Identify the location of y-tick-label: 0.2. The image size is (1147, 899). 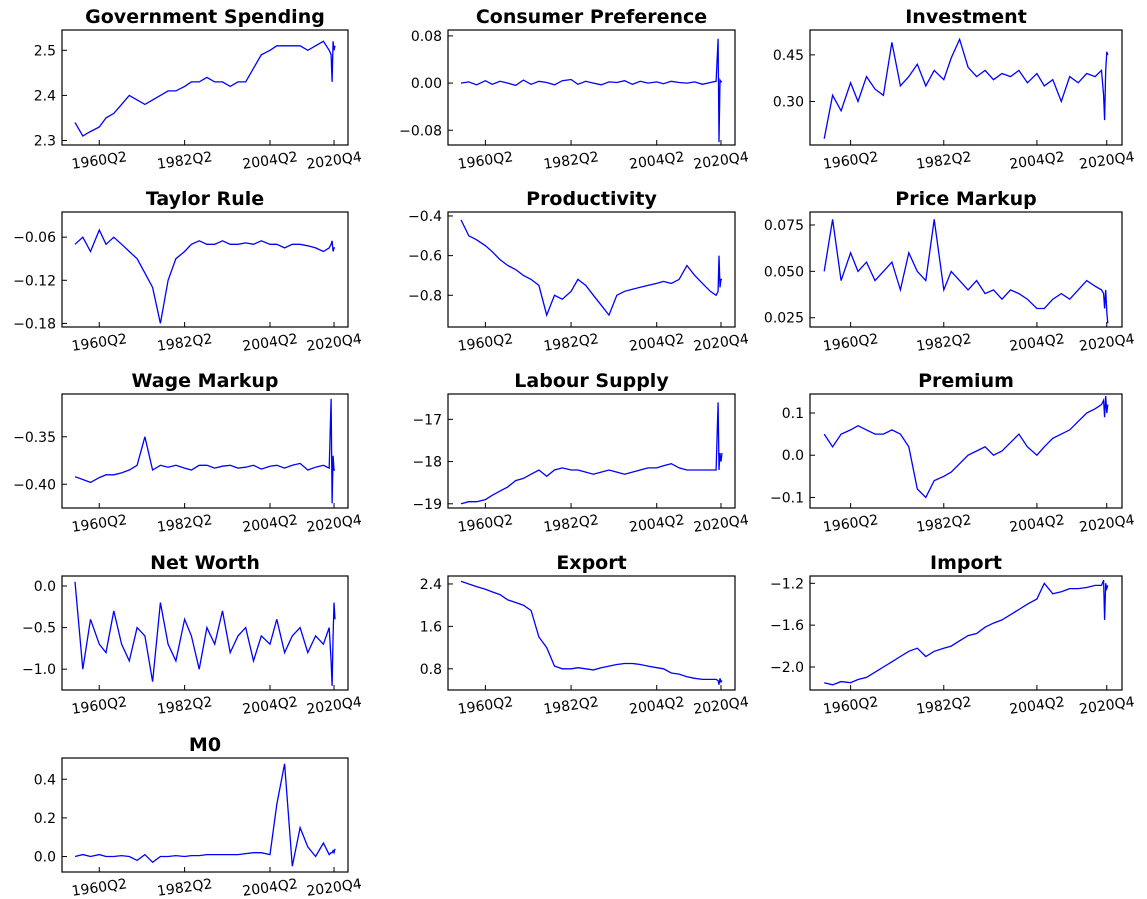
(45, 819).